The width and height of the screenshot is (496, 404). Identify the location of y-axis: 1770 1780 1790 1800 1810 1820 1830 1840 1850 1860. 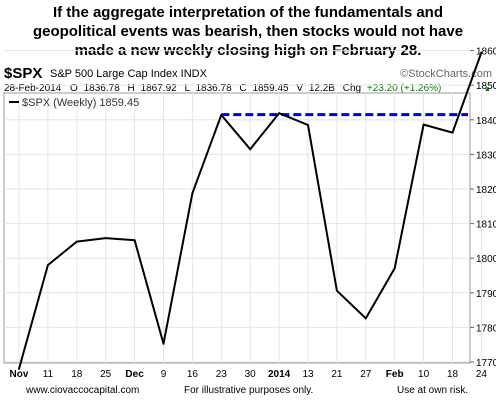
(483, 208).